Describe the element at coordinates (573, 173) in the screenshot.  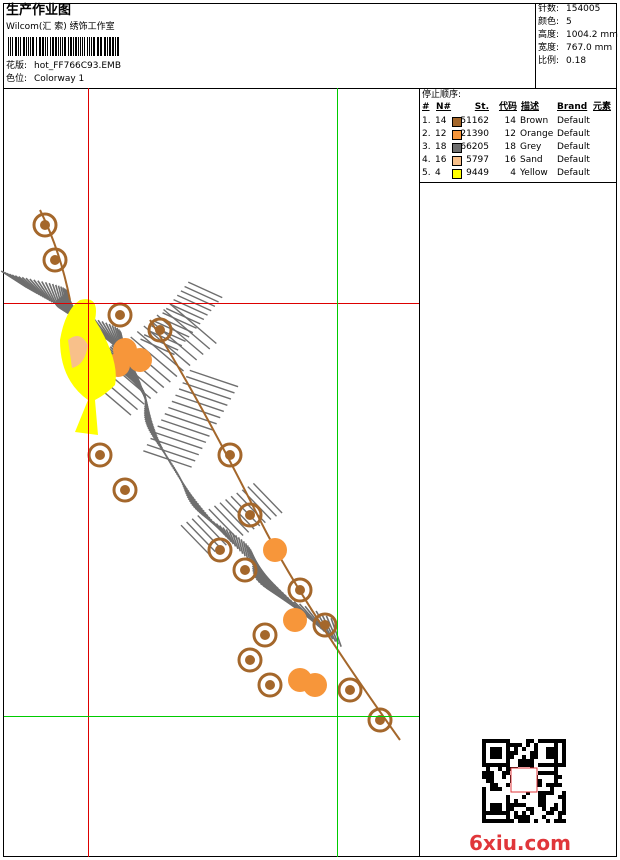
I see `cell-brand: Default` at that location.